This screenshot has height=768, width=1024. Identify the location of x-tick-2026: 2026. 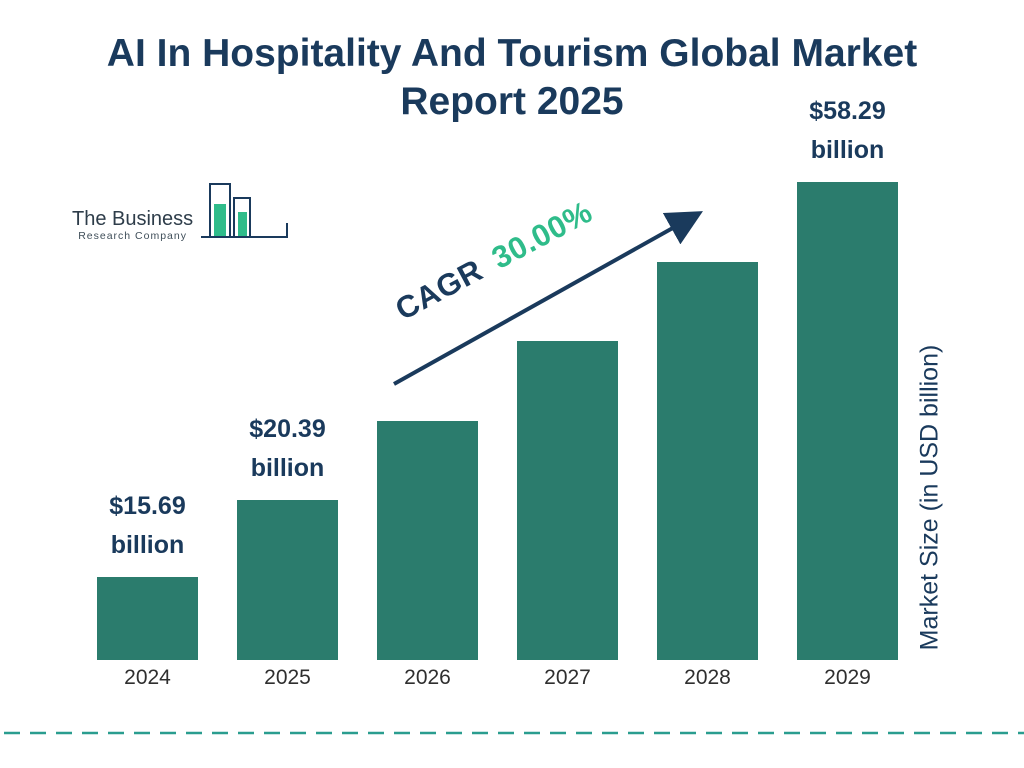
(427, 677).